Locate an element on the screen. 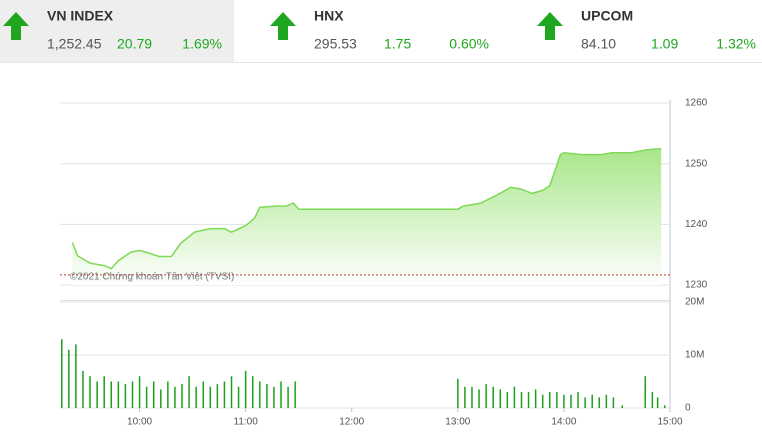 The width and height of the screenshot is (762, 445). x-tick-label: 11:00 is located at coordinates (246, 422).